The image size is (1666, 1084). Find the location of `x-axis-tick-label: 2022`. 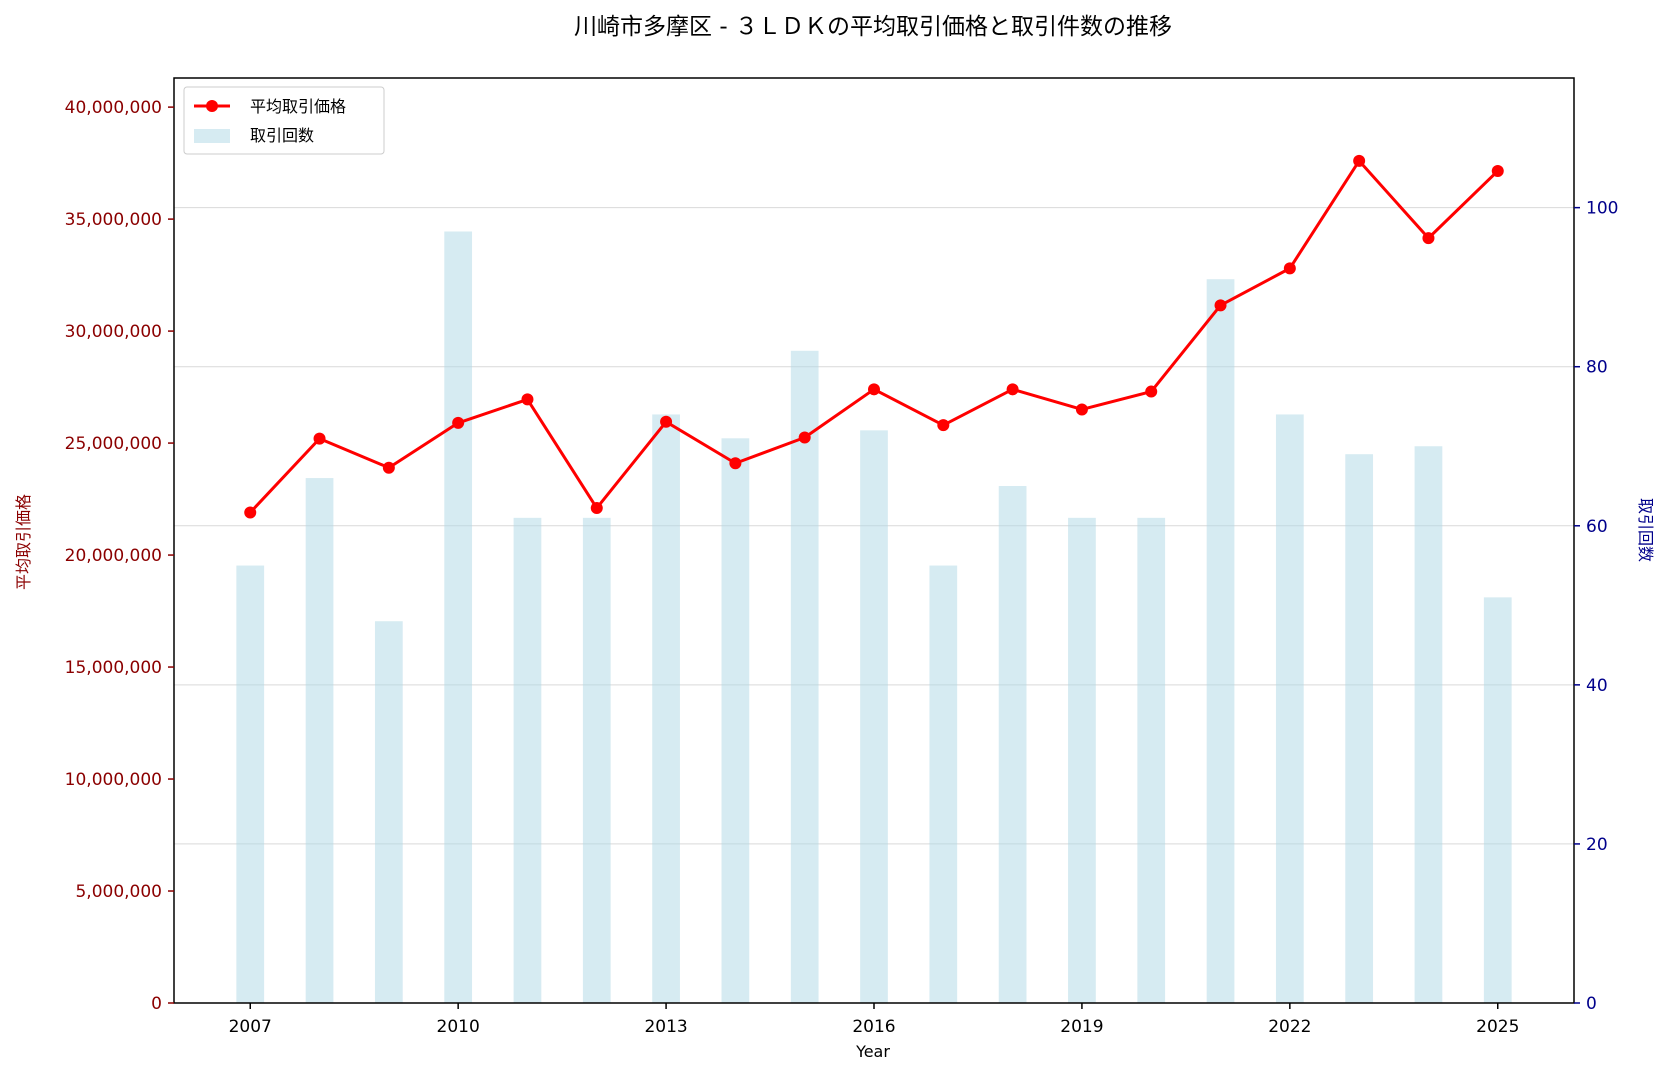

x-axis-tick-label: 2022 is located at coordinates (1289, 1027).